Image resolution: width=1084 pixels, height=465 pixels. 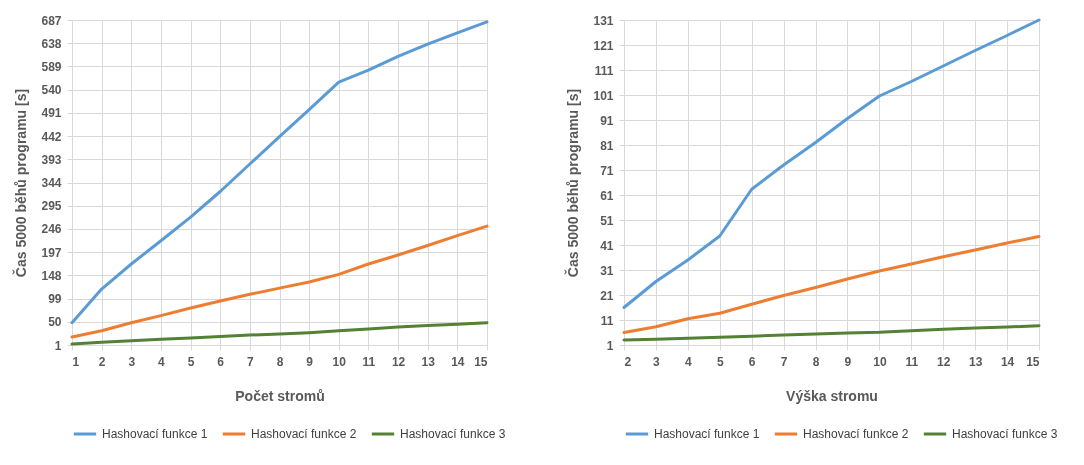 What do you see at coordinates (607, 120) in the screenshot?
I see `y-tick-label: 91` at bounding box center [607, 120].